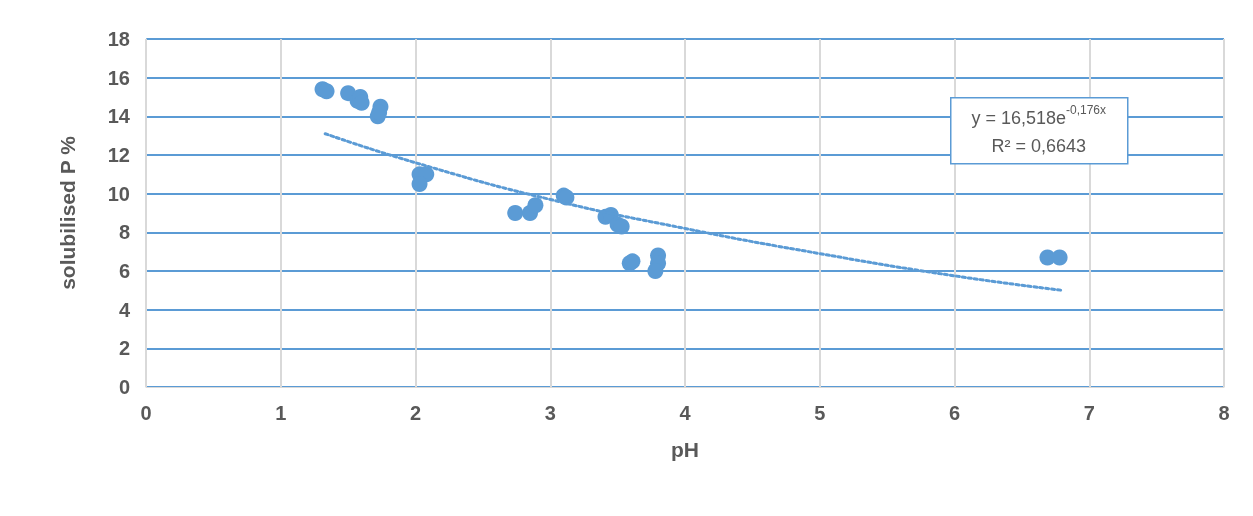 This screenshot has height=516, width=1253. Describe the element at coordinates (124, 271) in the screenshot. I see `y-tick-label: 6` at that location.